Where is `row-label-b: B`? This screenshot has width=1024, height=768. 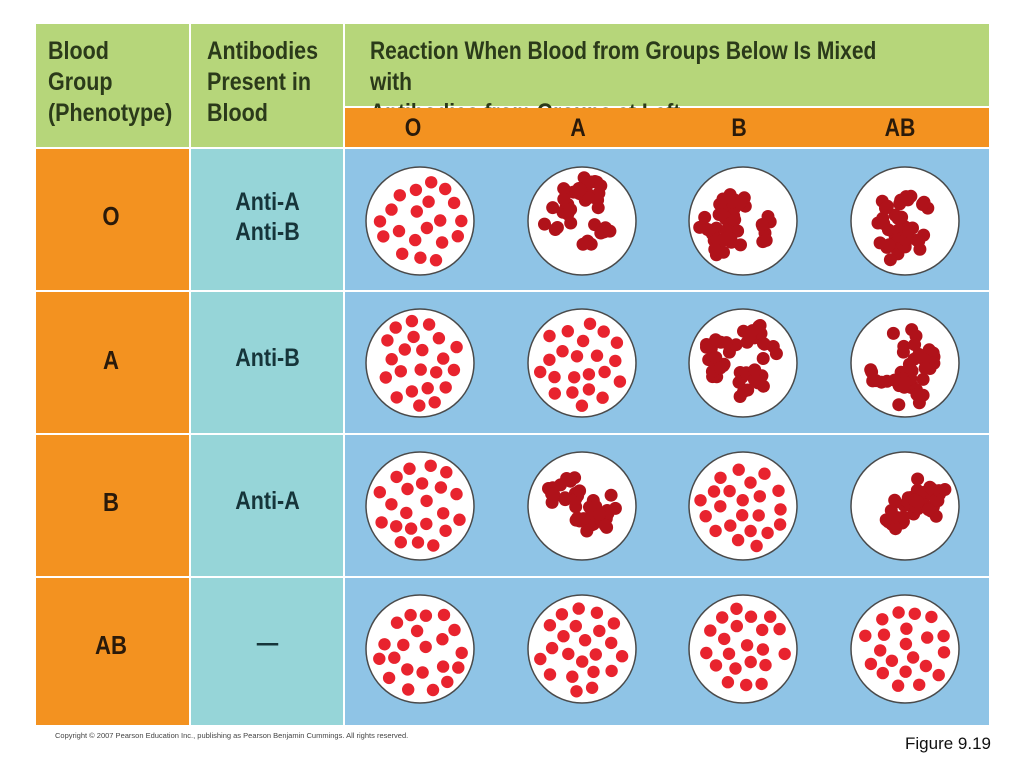 row-label-b: B is located at coordinates (111, 502).